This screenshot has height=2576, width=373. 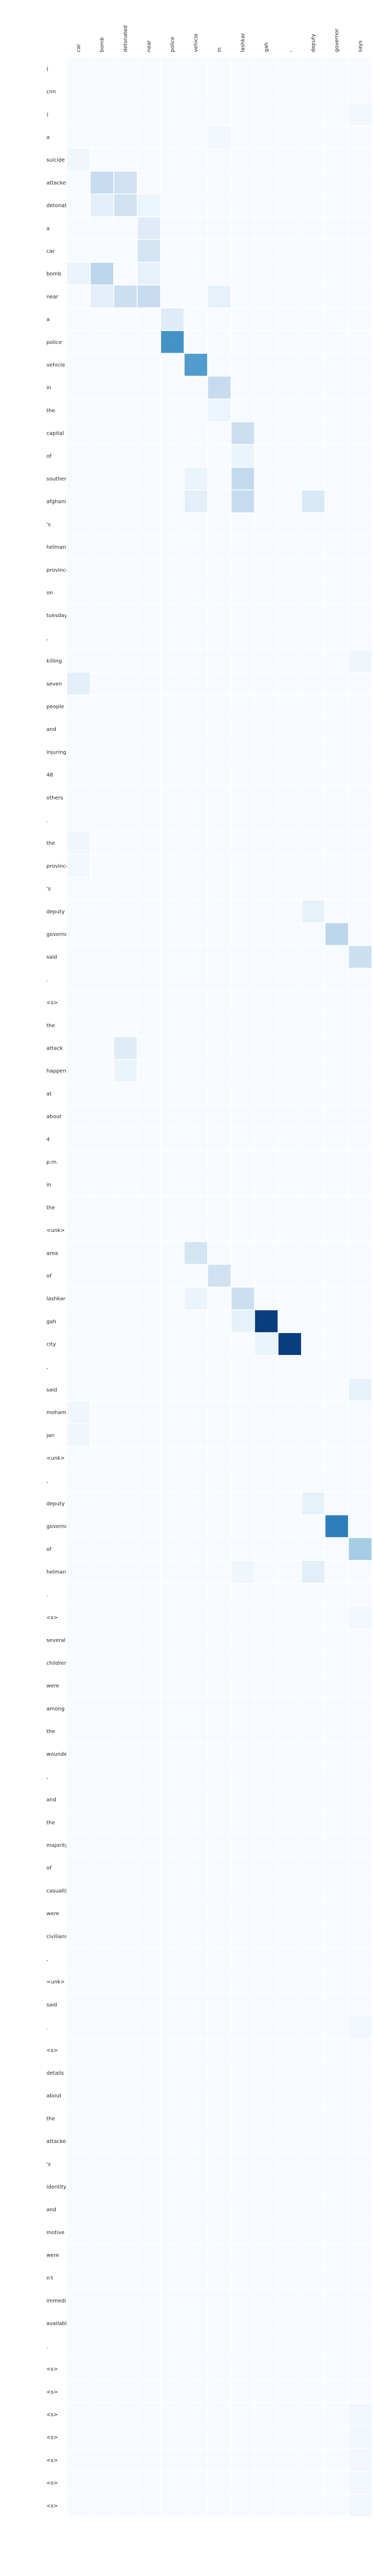 I want to click on y-tick-label: governor, so click(x=58, y=935).